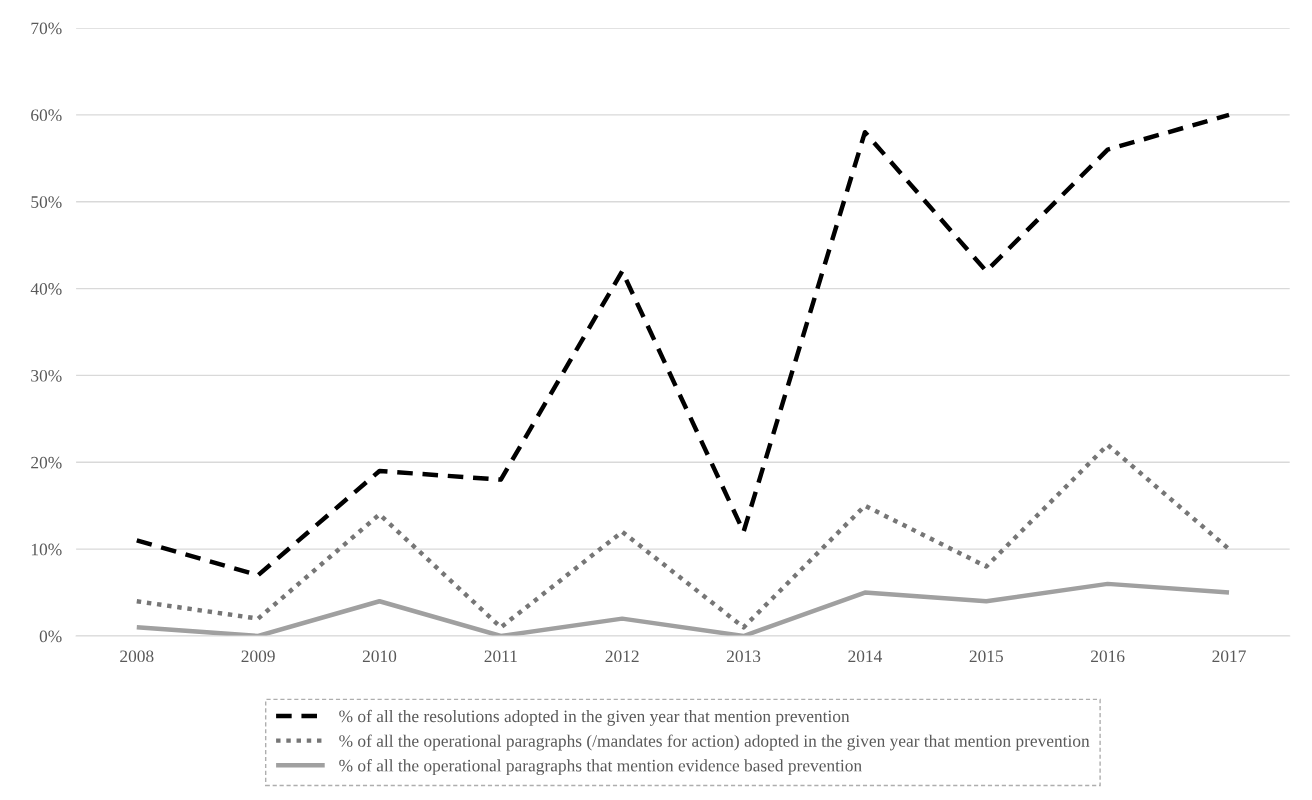 The height and width of the screenshot is (800, 1312). I want to click on y-tick-label: 10%, so click(46, 549).